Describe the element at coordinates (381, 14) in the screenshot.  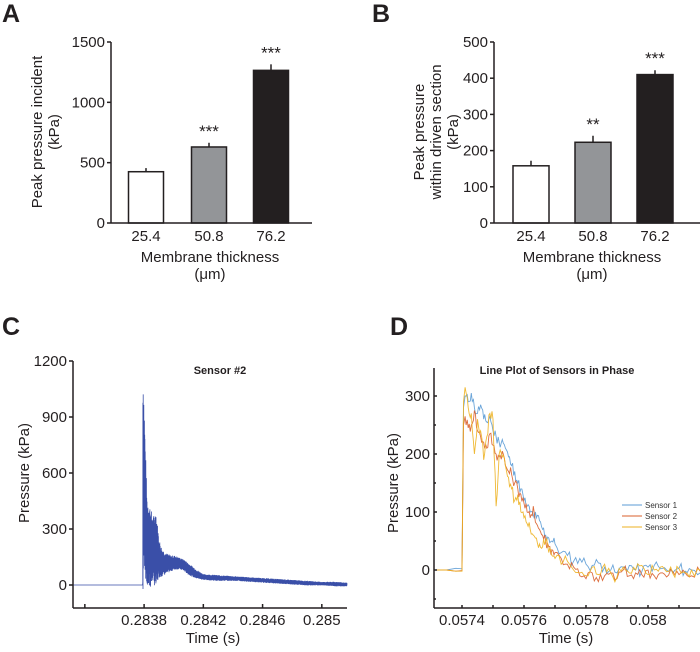
I see `panel-label-b: B` at that location.